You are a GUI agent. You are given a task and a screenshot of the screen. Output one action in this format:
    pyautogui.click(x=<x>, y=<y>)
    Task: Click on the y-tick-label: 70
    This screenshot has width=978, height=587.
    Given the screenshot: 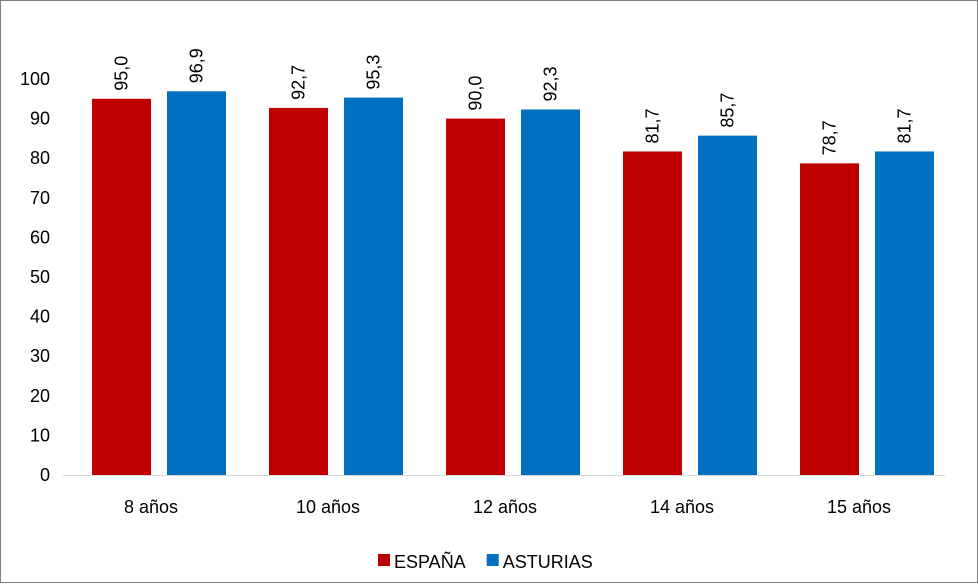 What is the action you would take?
    pyautogui.click(x=40, y=198)
    